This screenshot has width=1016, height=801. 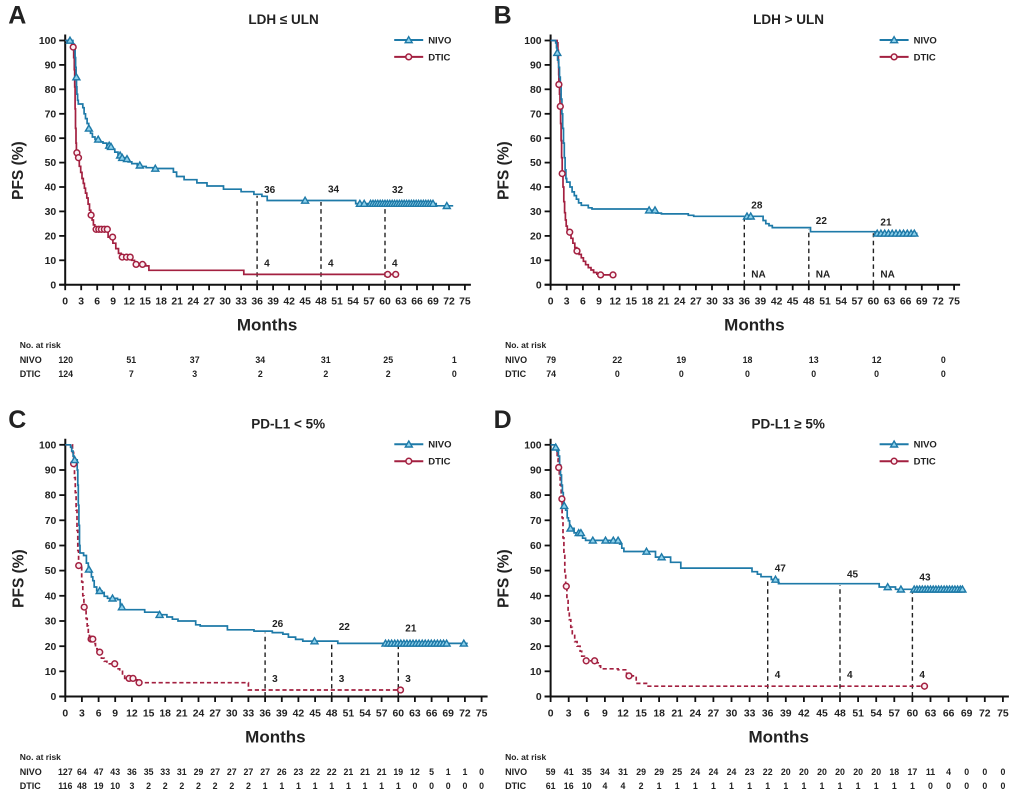 I want to click on svg-text: 80, so click(x=536, y=496).